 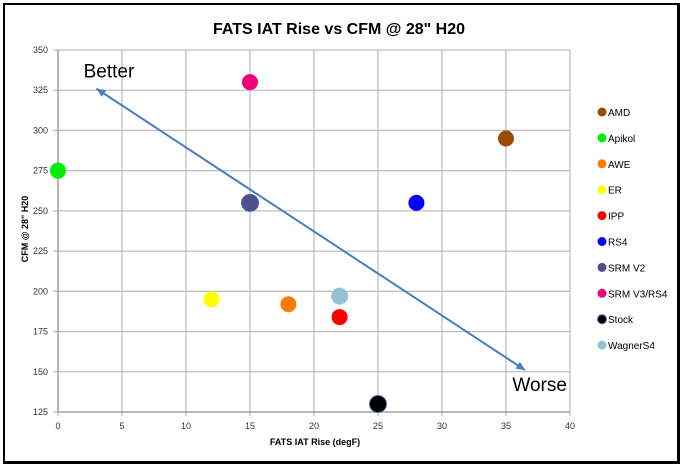 I want to click on legend-label: IPP, so click(x=616, y=217).